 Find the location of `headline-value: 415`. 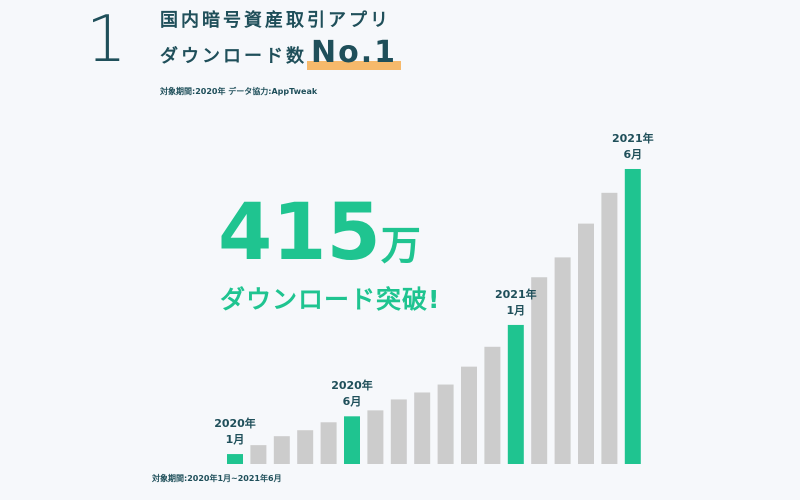

headline-value: 415 is located at coordinates (299, 233).